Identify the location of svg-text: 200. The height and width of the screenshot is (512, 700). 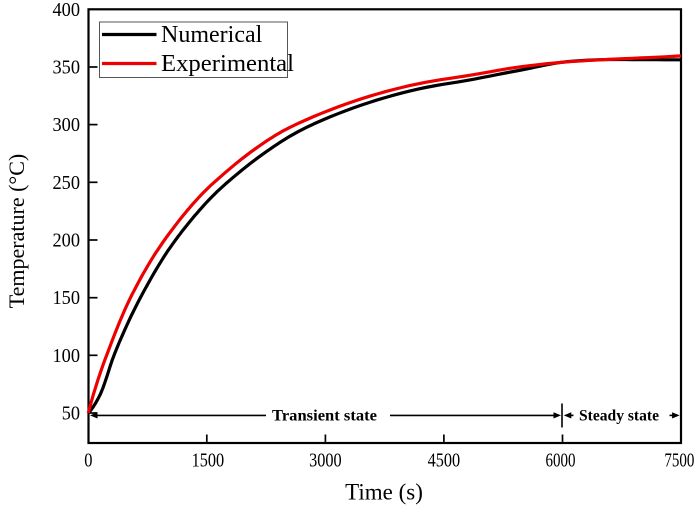
(67, 241).